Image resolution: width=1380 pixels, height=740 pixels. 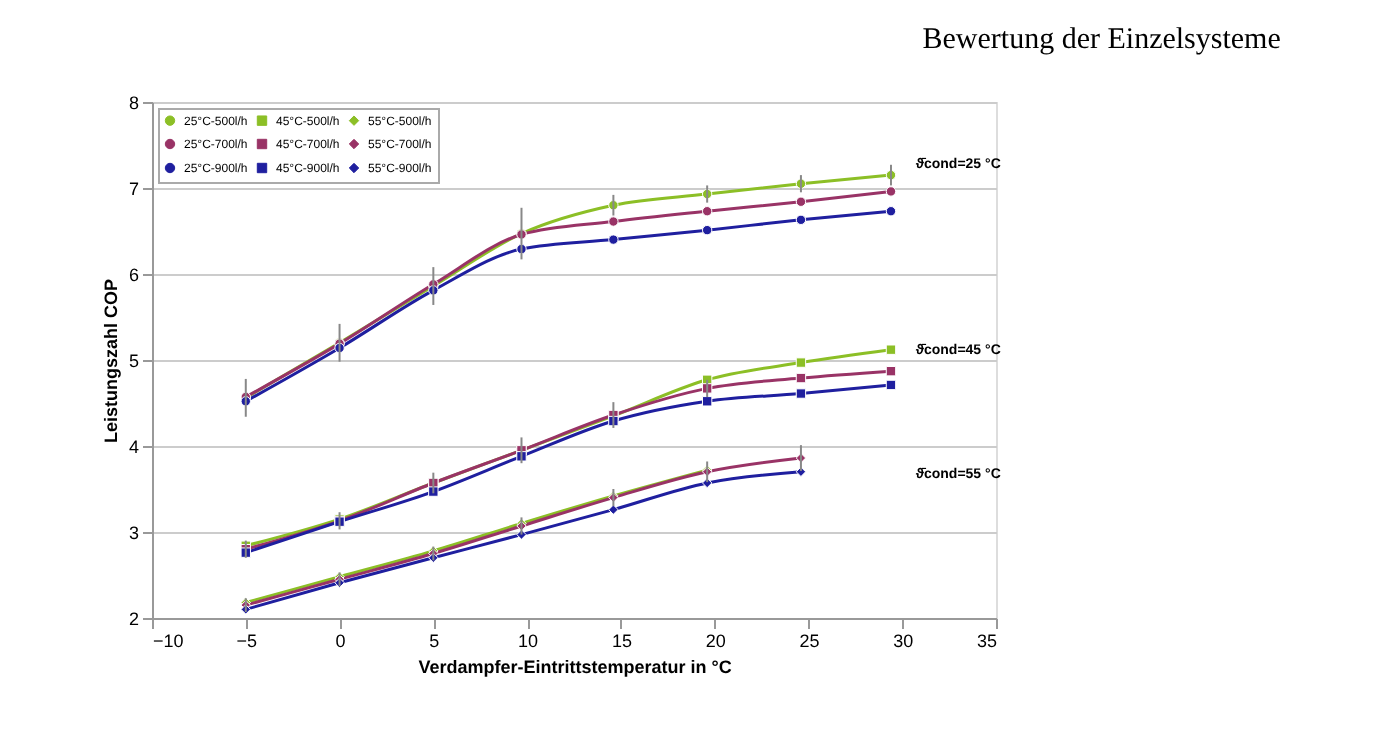 What do you see at coordinates (133, 103) in the screenshot?
I see `y-tick-label: 8` at bounding box center [133, 103].